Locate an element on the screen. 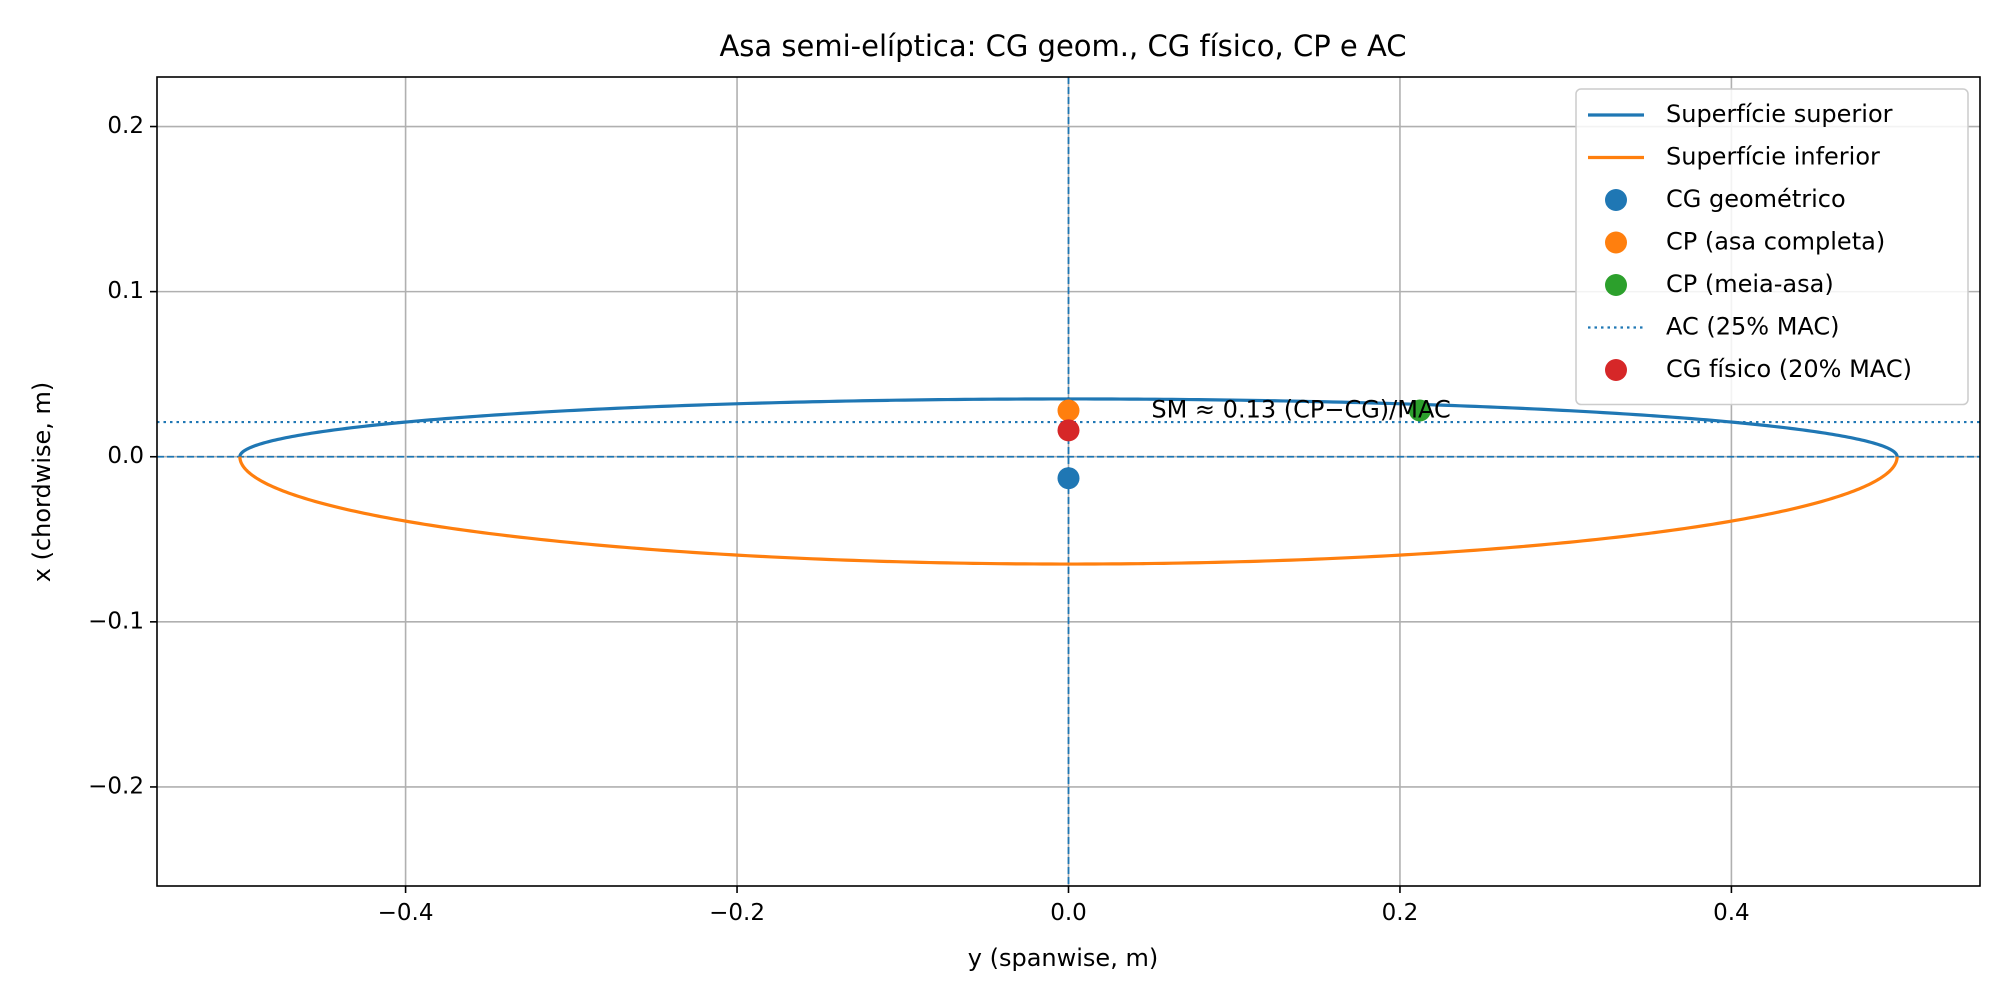  legend-label: CG físico (20% MAC) is located at coordinates (1789, 369).